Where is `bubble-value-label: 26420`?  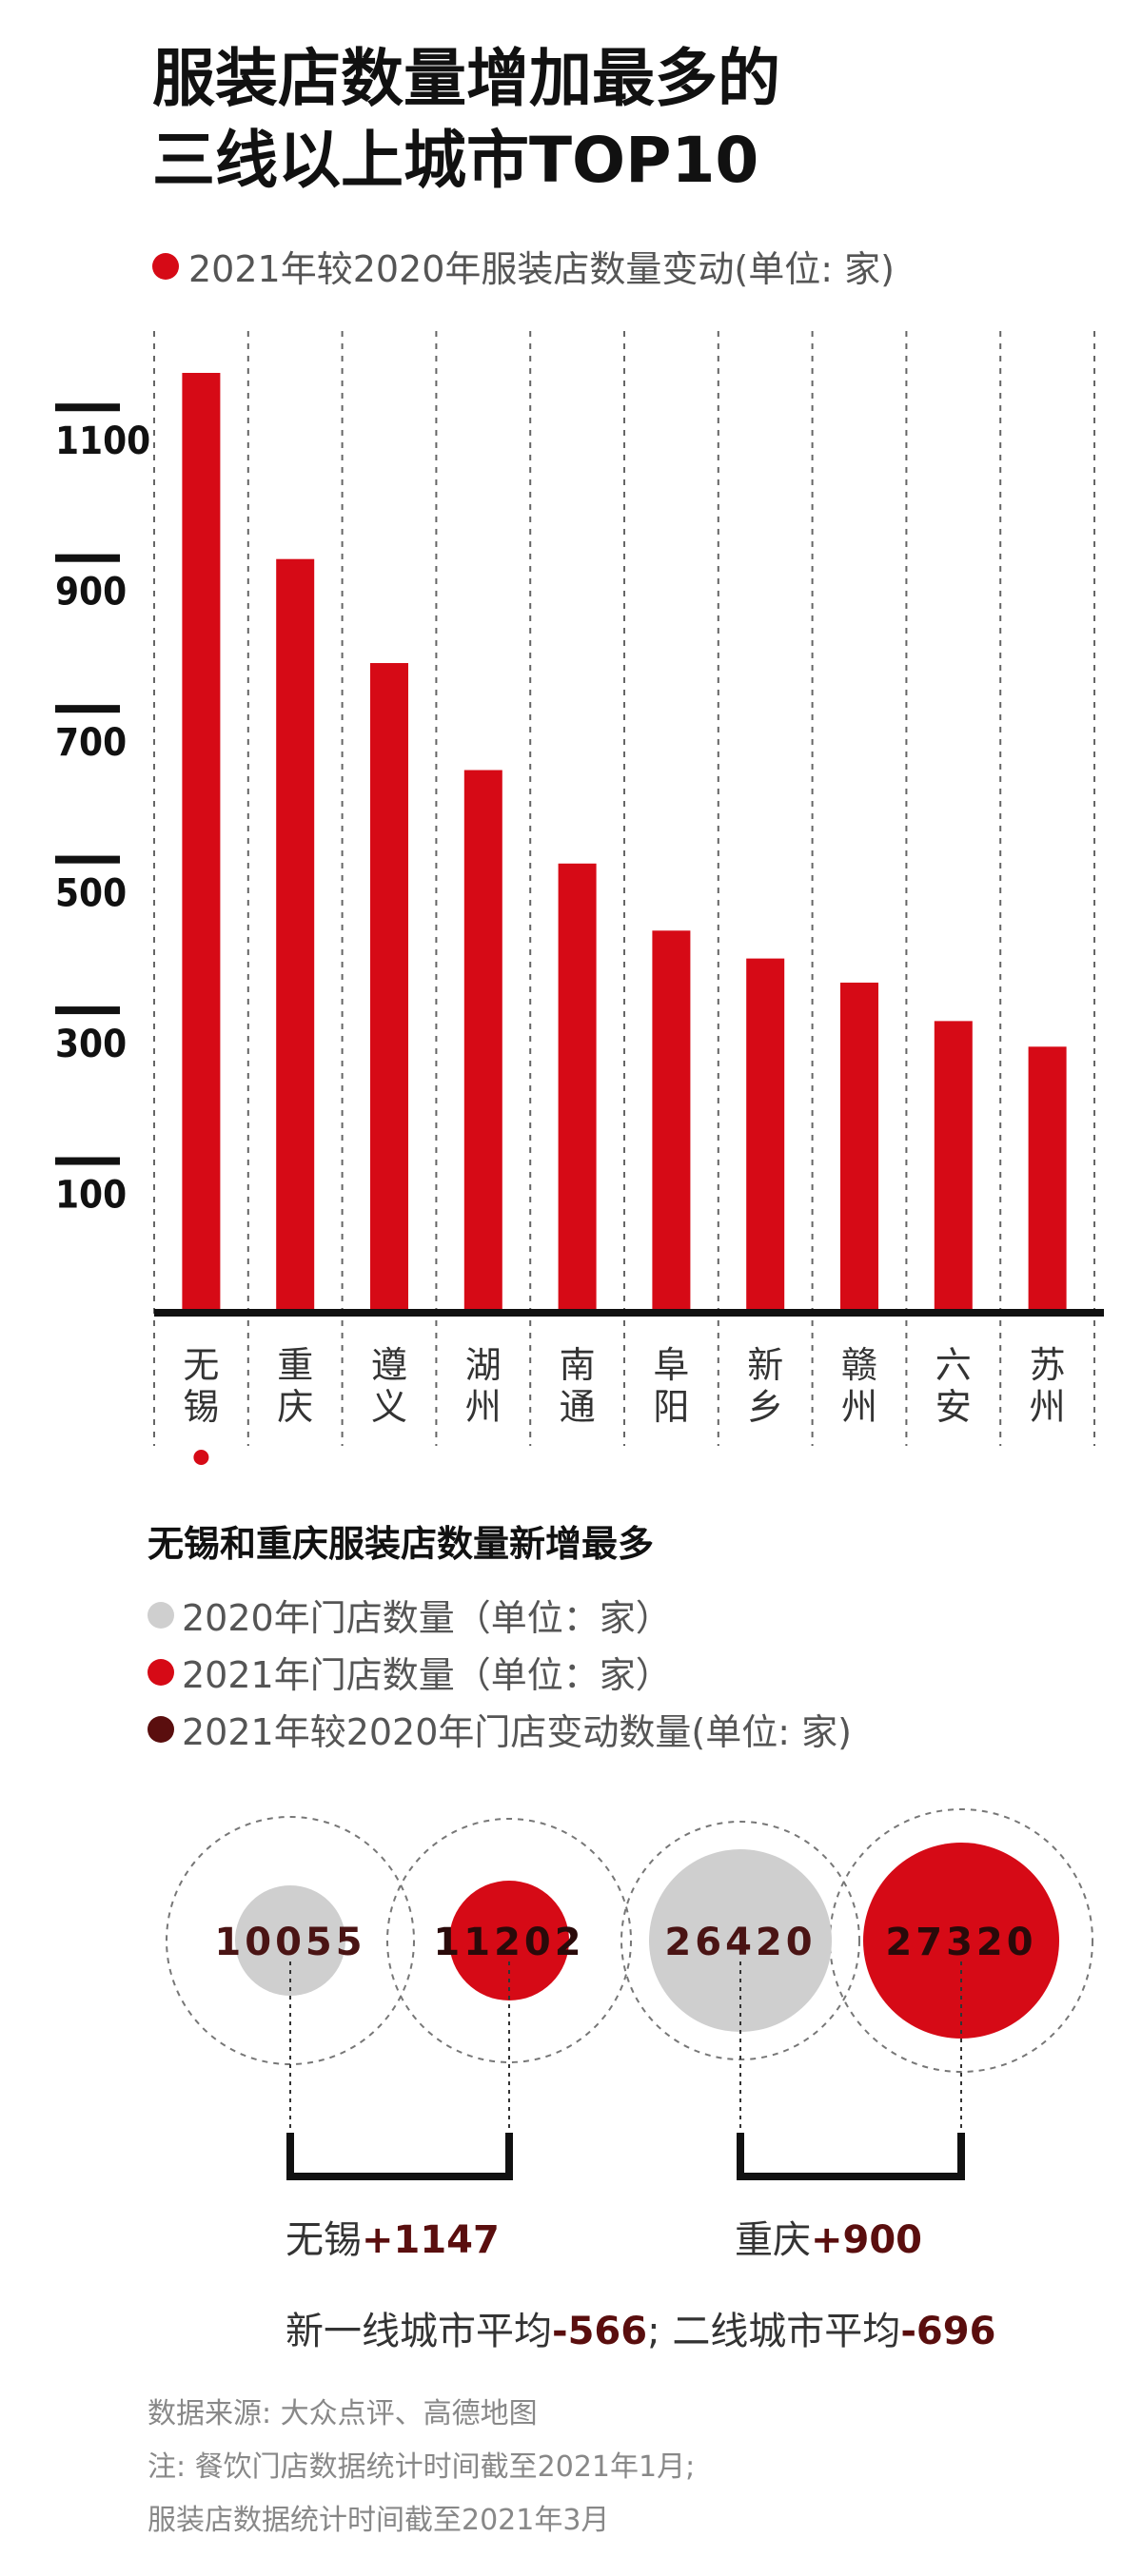
bubble-value-label: 26420 is located at coordinates (740, 1943).